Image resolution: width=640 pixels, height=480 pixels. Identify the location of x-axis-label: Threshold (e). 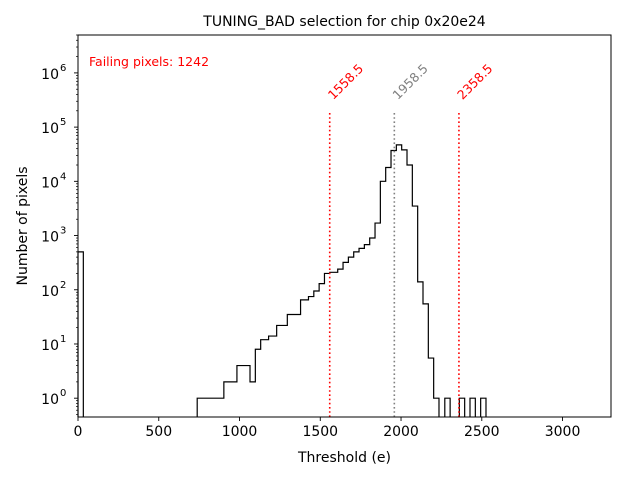
(344, 458).